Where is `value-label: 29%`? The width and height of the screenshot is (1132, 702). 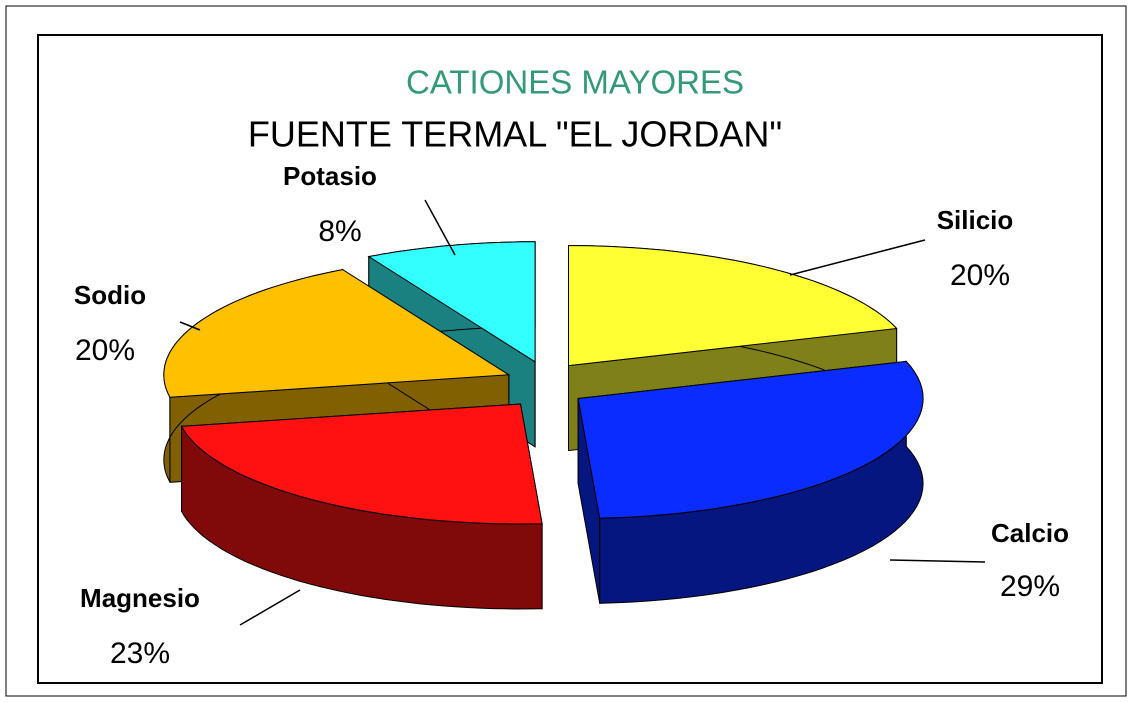 value-label: 29% is located at coordinates (1030, 586).